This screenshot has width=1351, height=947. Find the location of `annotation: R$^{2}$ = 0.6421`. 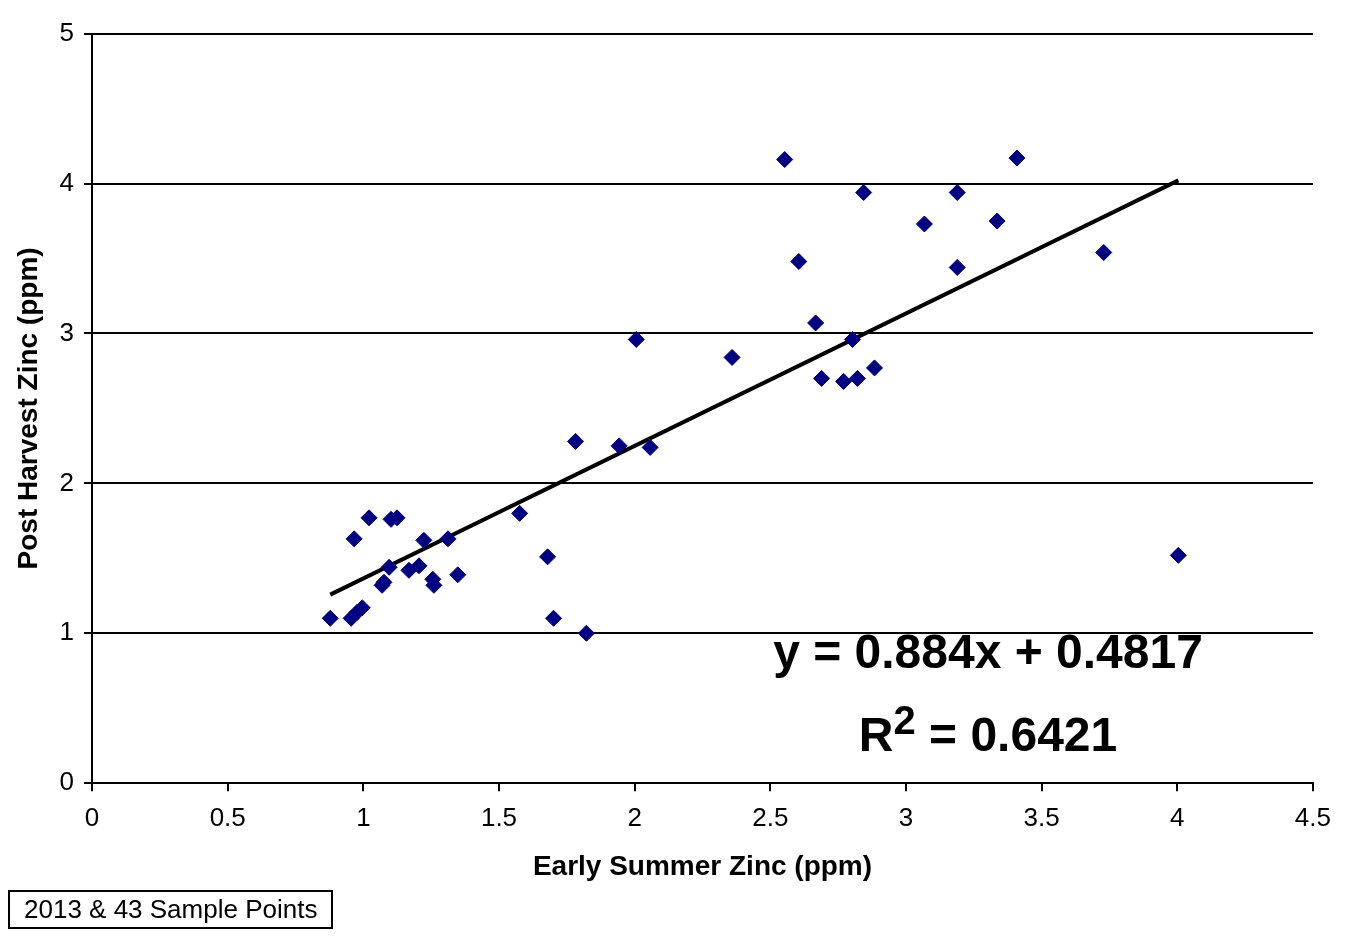

annotation: R$^{2}$ = 0.6421 is located at coordinates (988, 730).